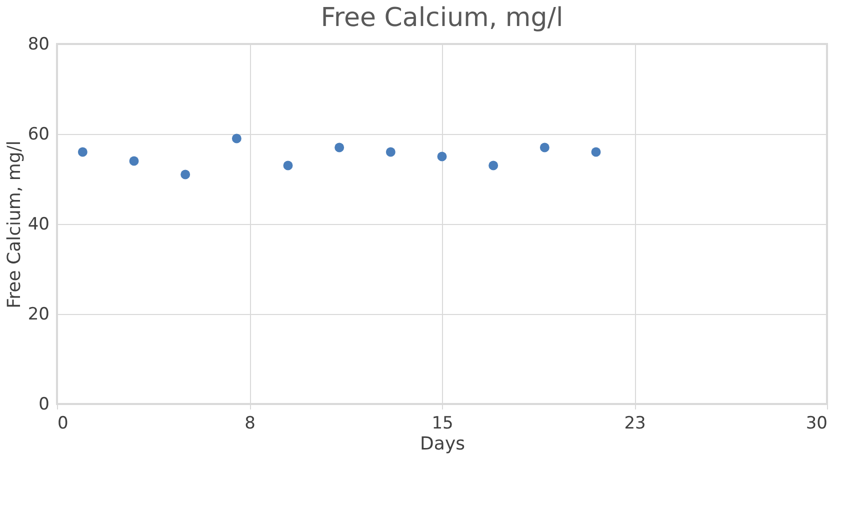 The width and height of the screenshot is (864, 514). I want to click on y-axis-title: Free Calcium, mg/l, so click(14, 224).